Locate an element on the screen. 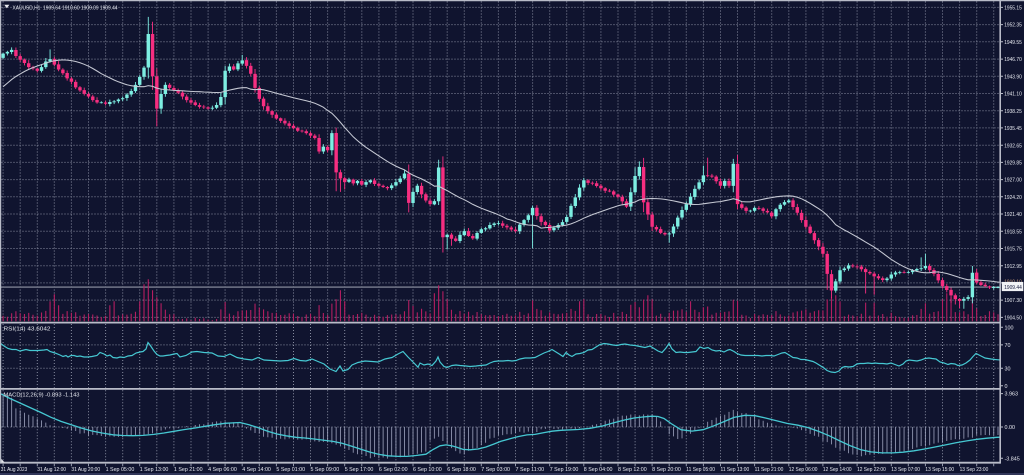  svg-text: MACD(12,26,9) -0.893 -1.143 is located at coordinates (42, 395).